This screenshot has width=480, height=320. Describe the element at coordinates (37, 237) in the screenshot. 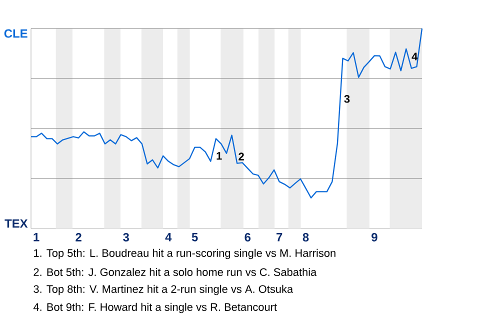

I see `x-tick-label: 1` at that location.